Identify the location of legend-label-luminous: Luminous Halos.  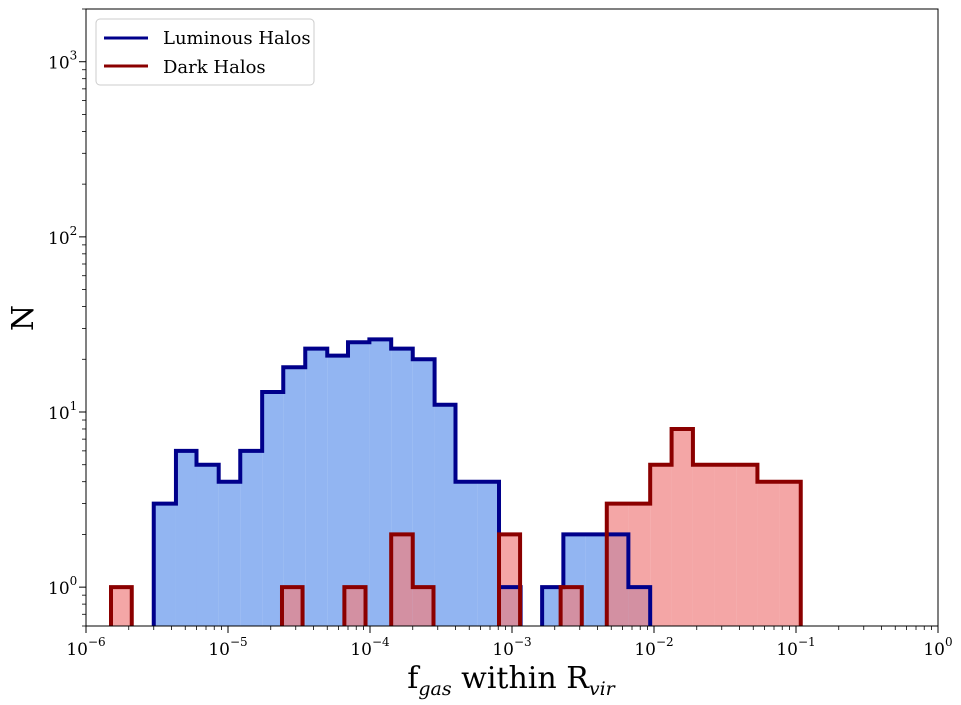
(237, 38).